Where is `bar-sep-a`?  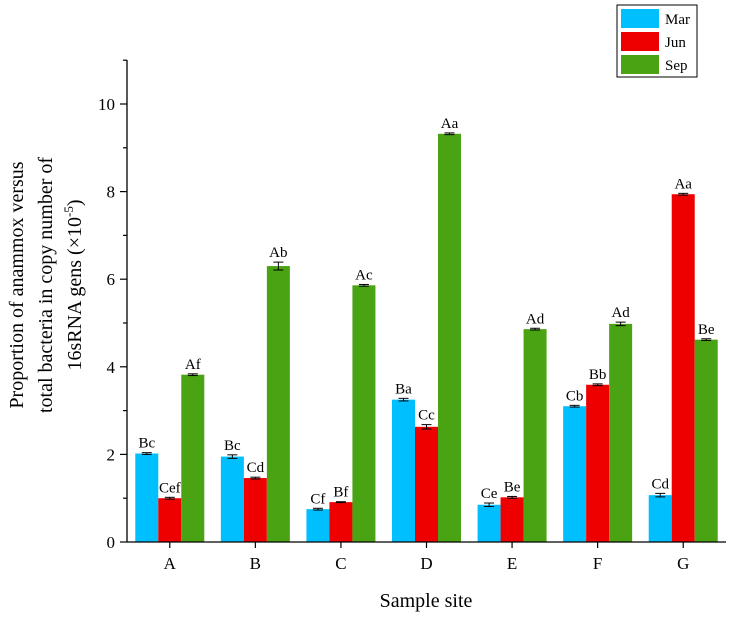
bar-sep-a is located at coordinates (193, 458).